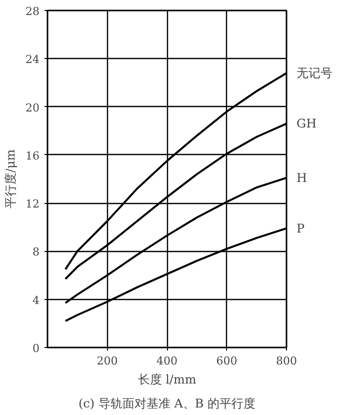 The image size is (341, 415). What do you see at coordinates (107, 361) in the screenshot?
I see `x-tick-label: 200` at bounding box center [107, 361].